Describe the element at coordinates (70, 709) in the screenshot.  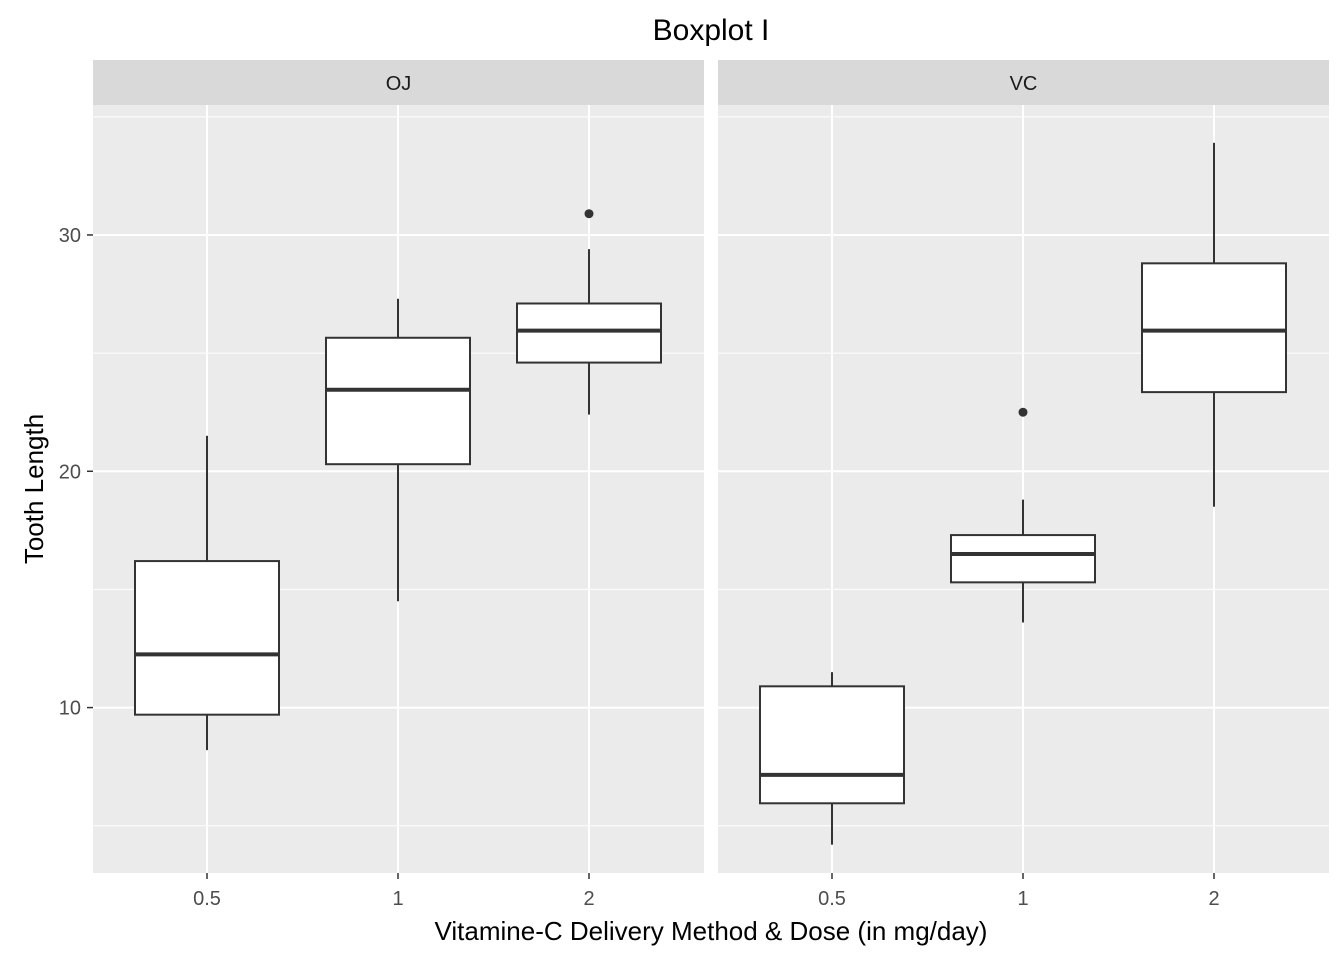
I see `y-tick-label: 10` at that location.